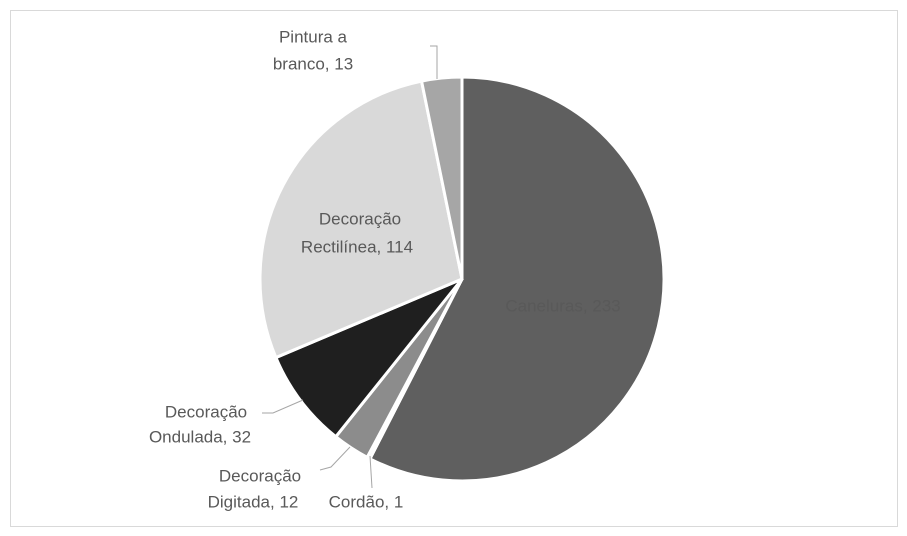 The image size is (907, 536). What do you see at coordinates (313, 36) in the screenshot?
I see `data-label: Pintura a` at bounding box center [313, 36].